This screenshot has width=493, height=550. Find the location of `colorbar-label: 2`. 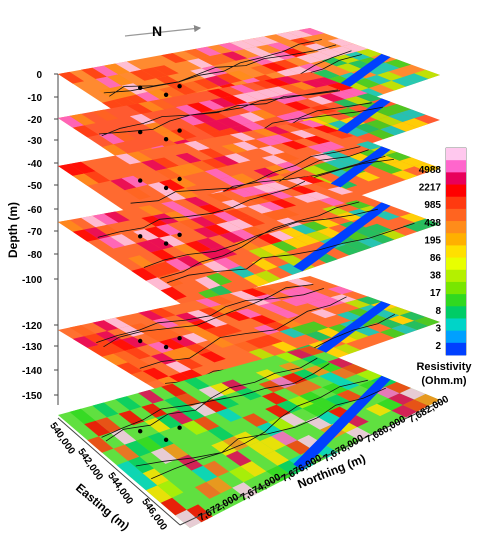

colorbar-label: 2 is located at coordinates (438, 346).